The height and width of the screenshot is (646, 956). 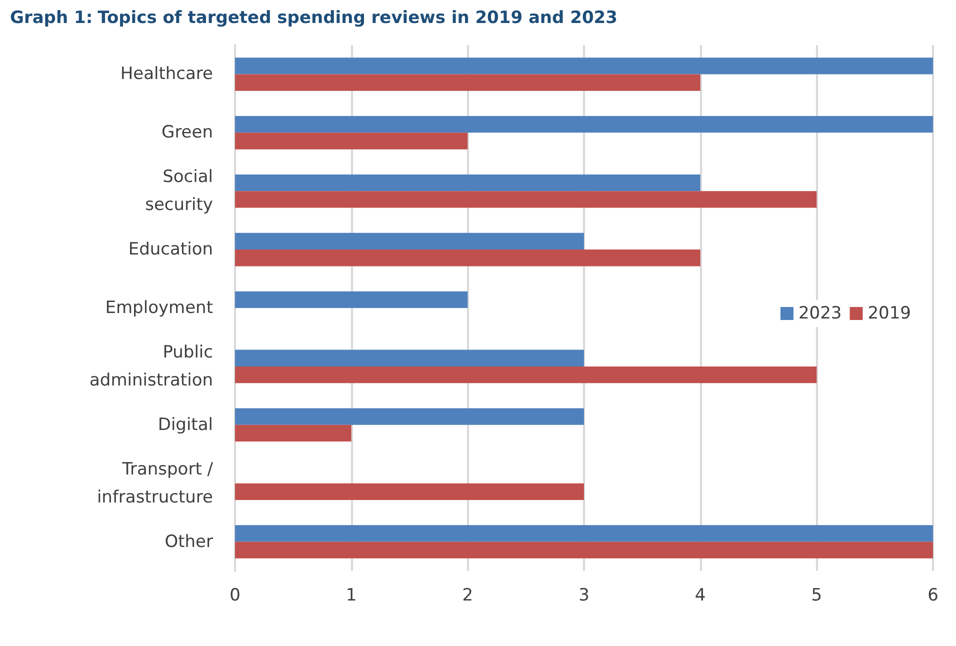 I want to click on chart-title: Graph 1: Topics of targeted spending reviews in 2019 and 2023, so click(x=314, y=18).